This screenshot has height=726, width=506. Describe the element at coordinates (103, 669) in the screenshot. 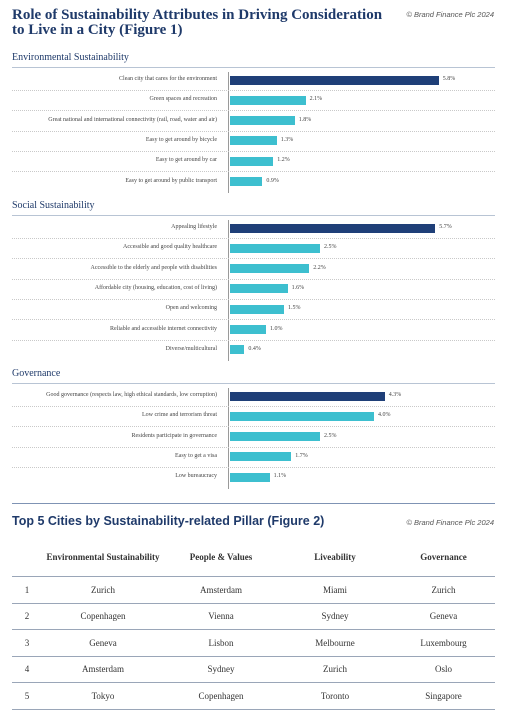

I see `city-cell: Amsterdam` at that location.